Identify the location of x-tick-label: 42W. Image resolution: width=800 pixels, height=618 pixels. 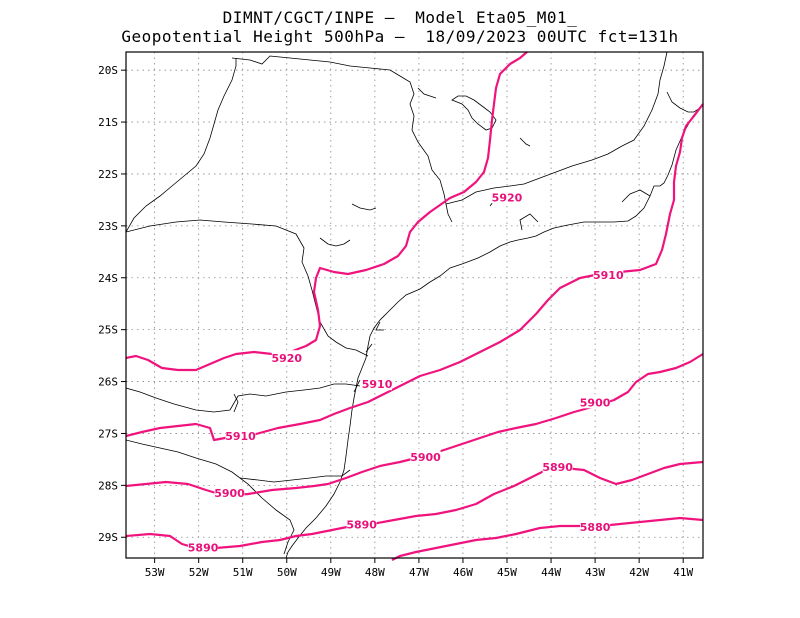
(639, 572).